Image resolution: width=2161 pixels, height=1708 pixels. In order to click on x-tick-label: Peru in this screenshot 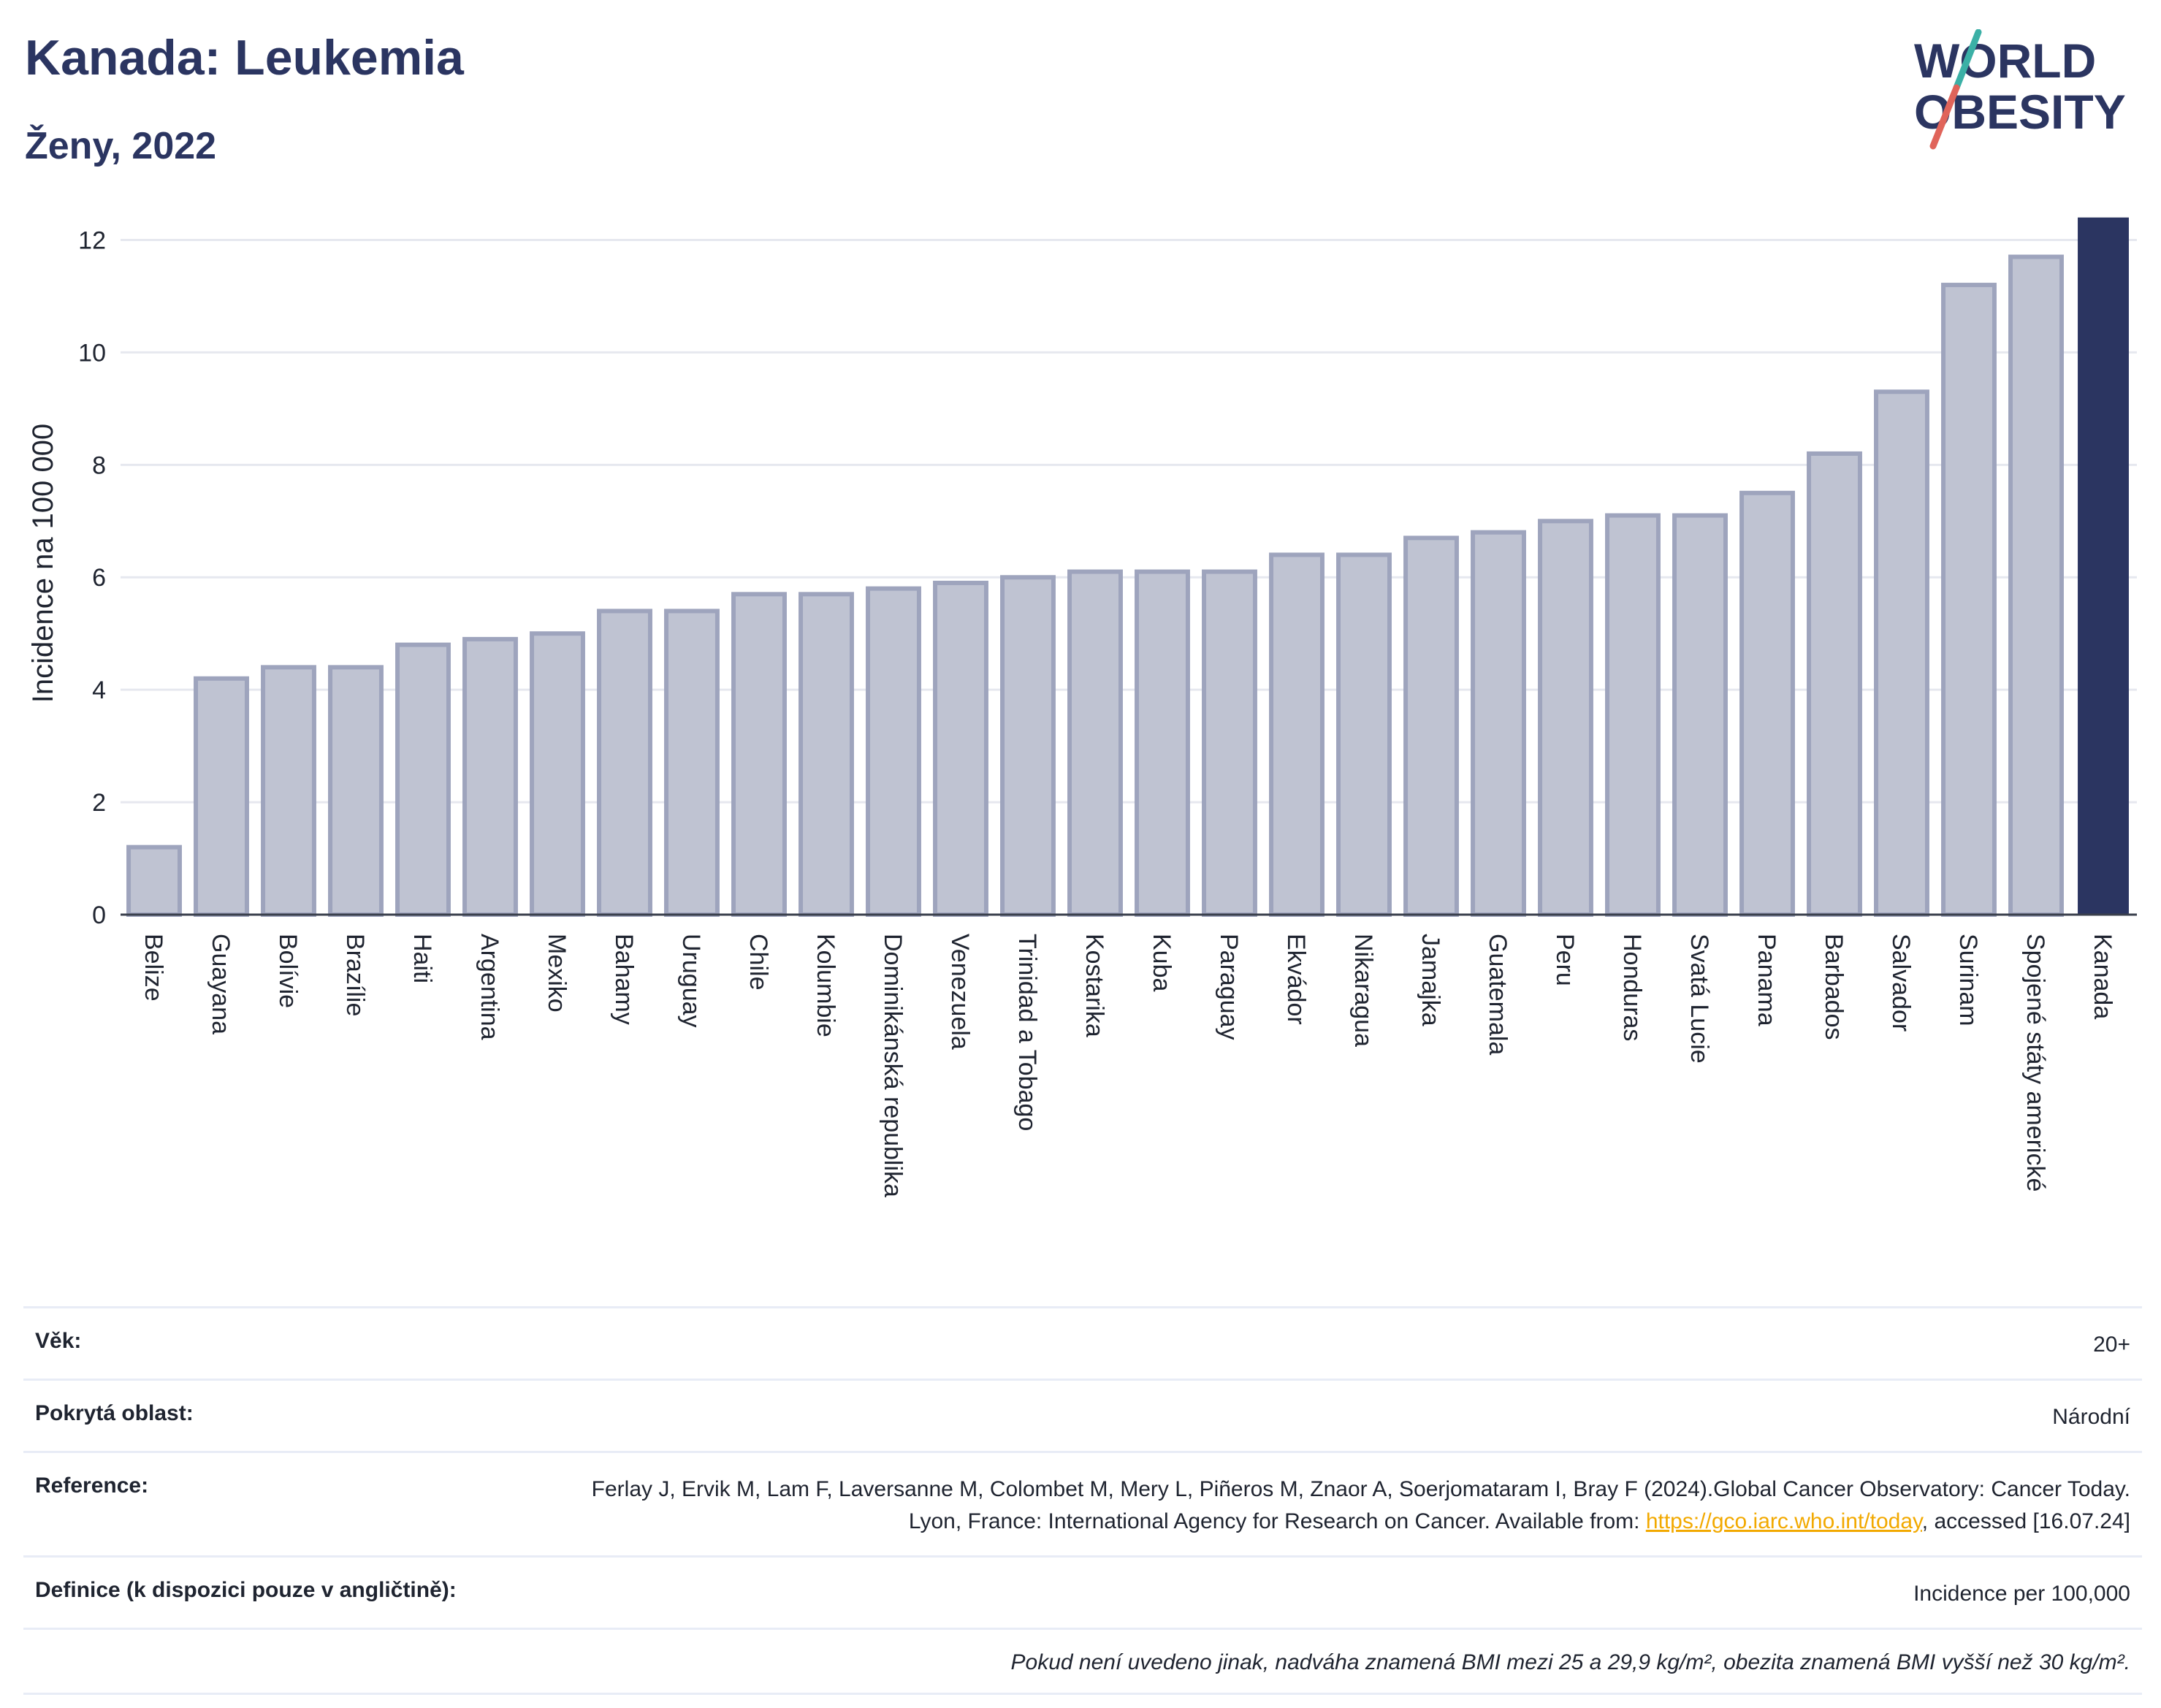, I will do `click(1565, 960)`.